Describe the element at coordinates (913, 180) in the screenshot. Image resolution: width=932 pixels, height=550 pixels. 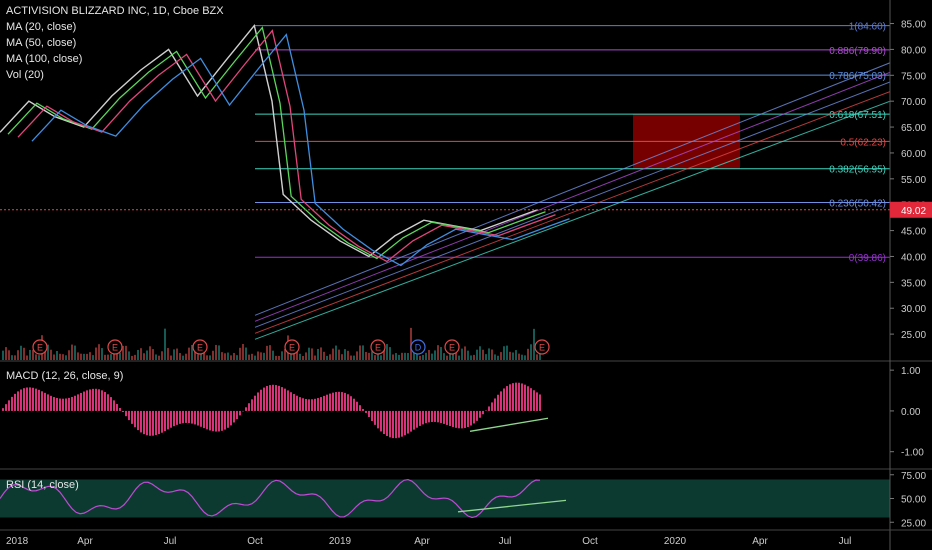
I see `price-tick-label: 55.00` at that location.